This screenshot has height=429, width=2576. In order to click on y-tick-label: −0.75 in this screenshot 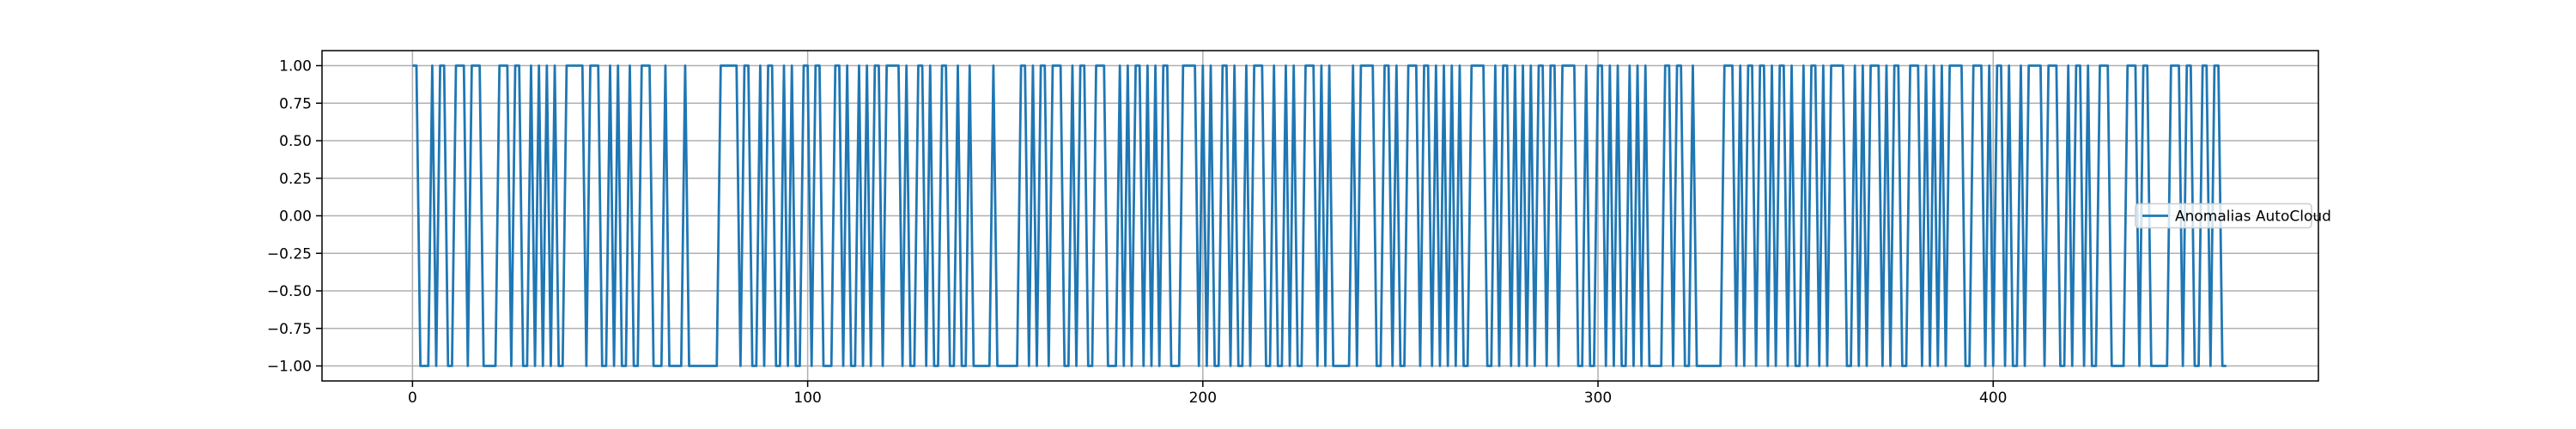, I will do `click(290, 329)`.